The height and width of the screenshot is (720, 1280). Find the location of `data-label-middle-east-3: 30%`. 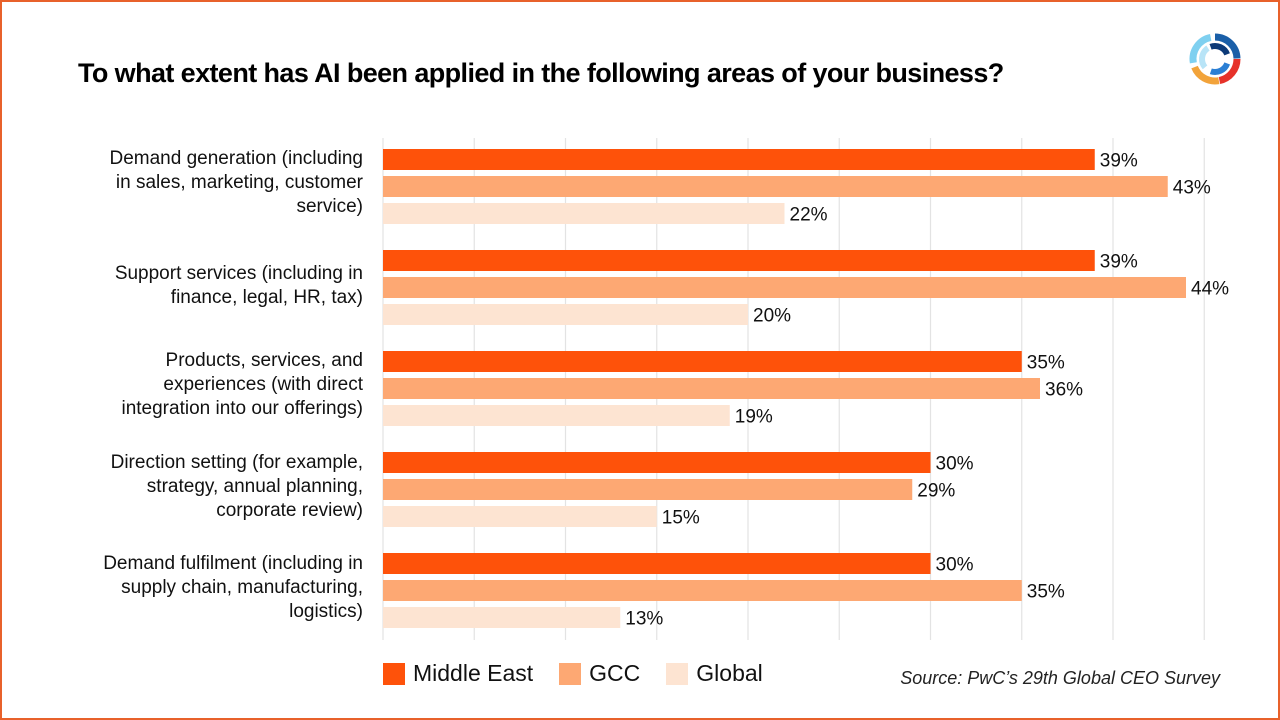

data-label-middle-east-3: 30% is located at coordinates (955, 464).